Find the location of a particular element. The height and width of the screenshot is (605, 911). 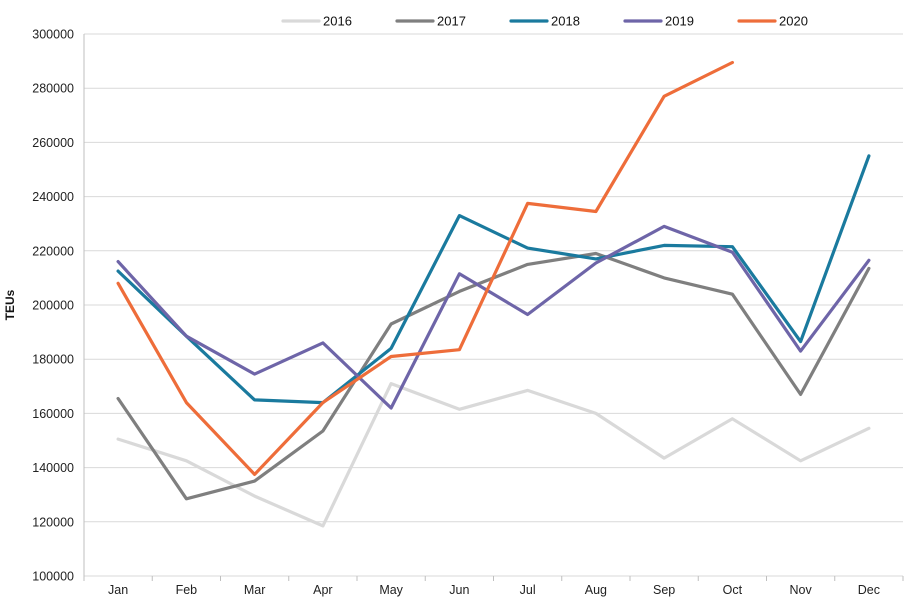

legend-label-2019: 2019 is located at coordinates (679, 21).